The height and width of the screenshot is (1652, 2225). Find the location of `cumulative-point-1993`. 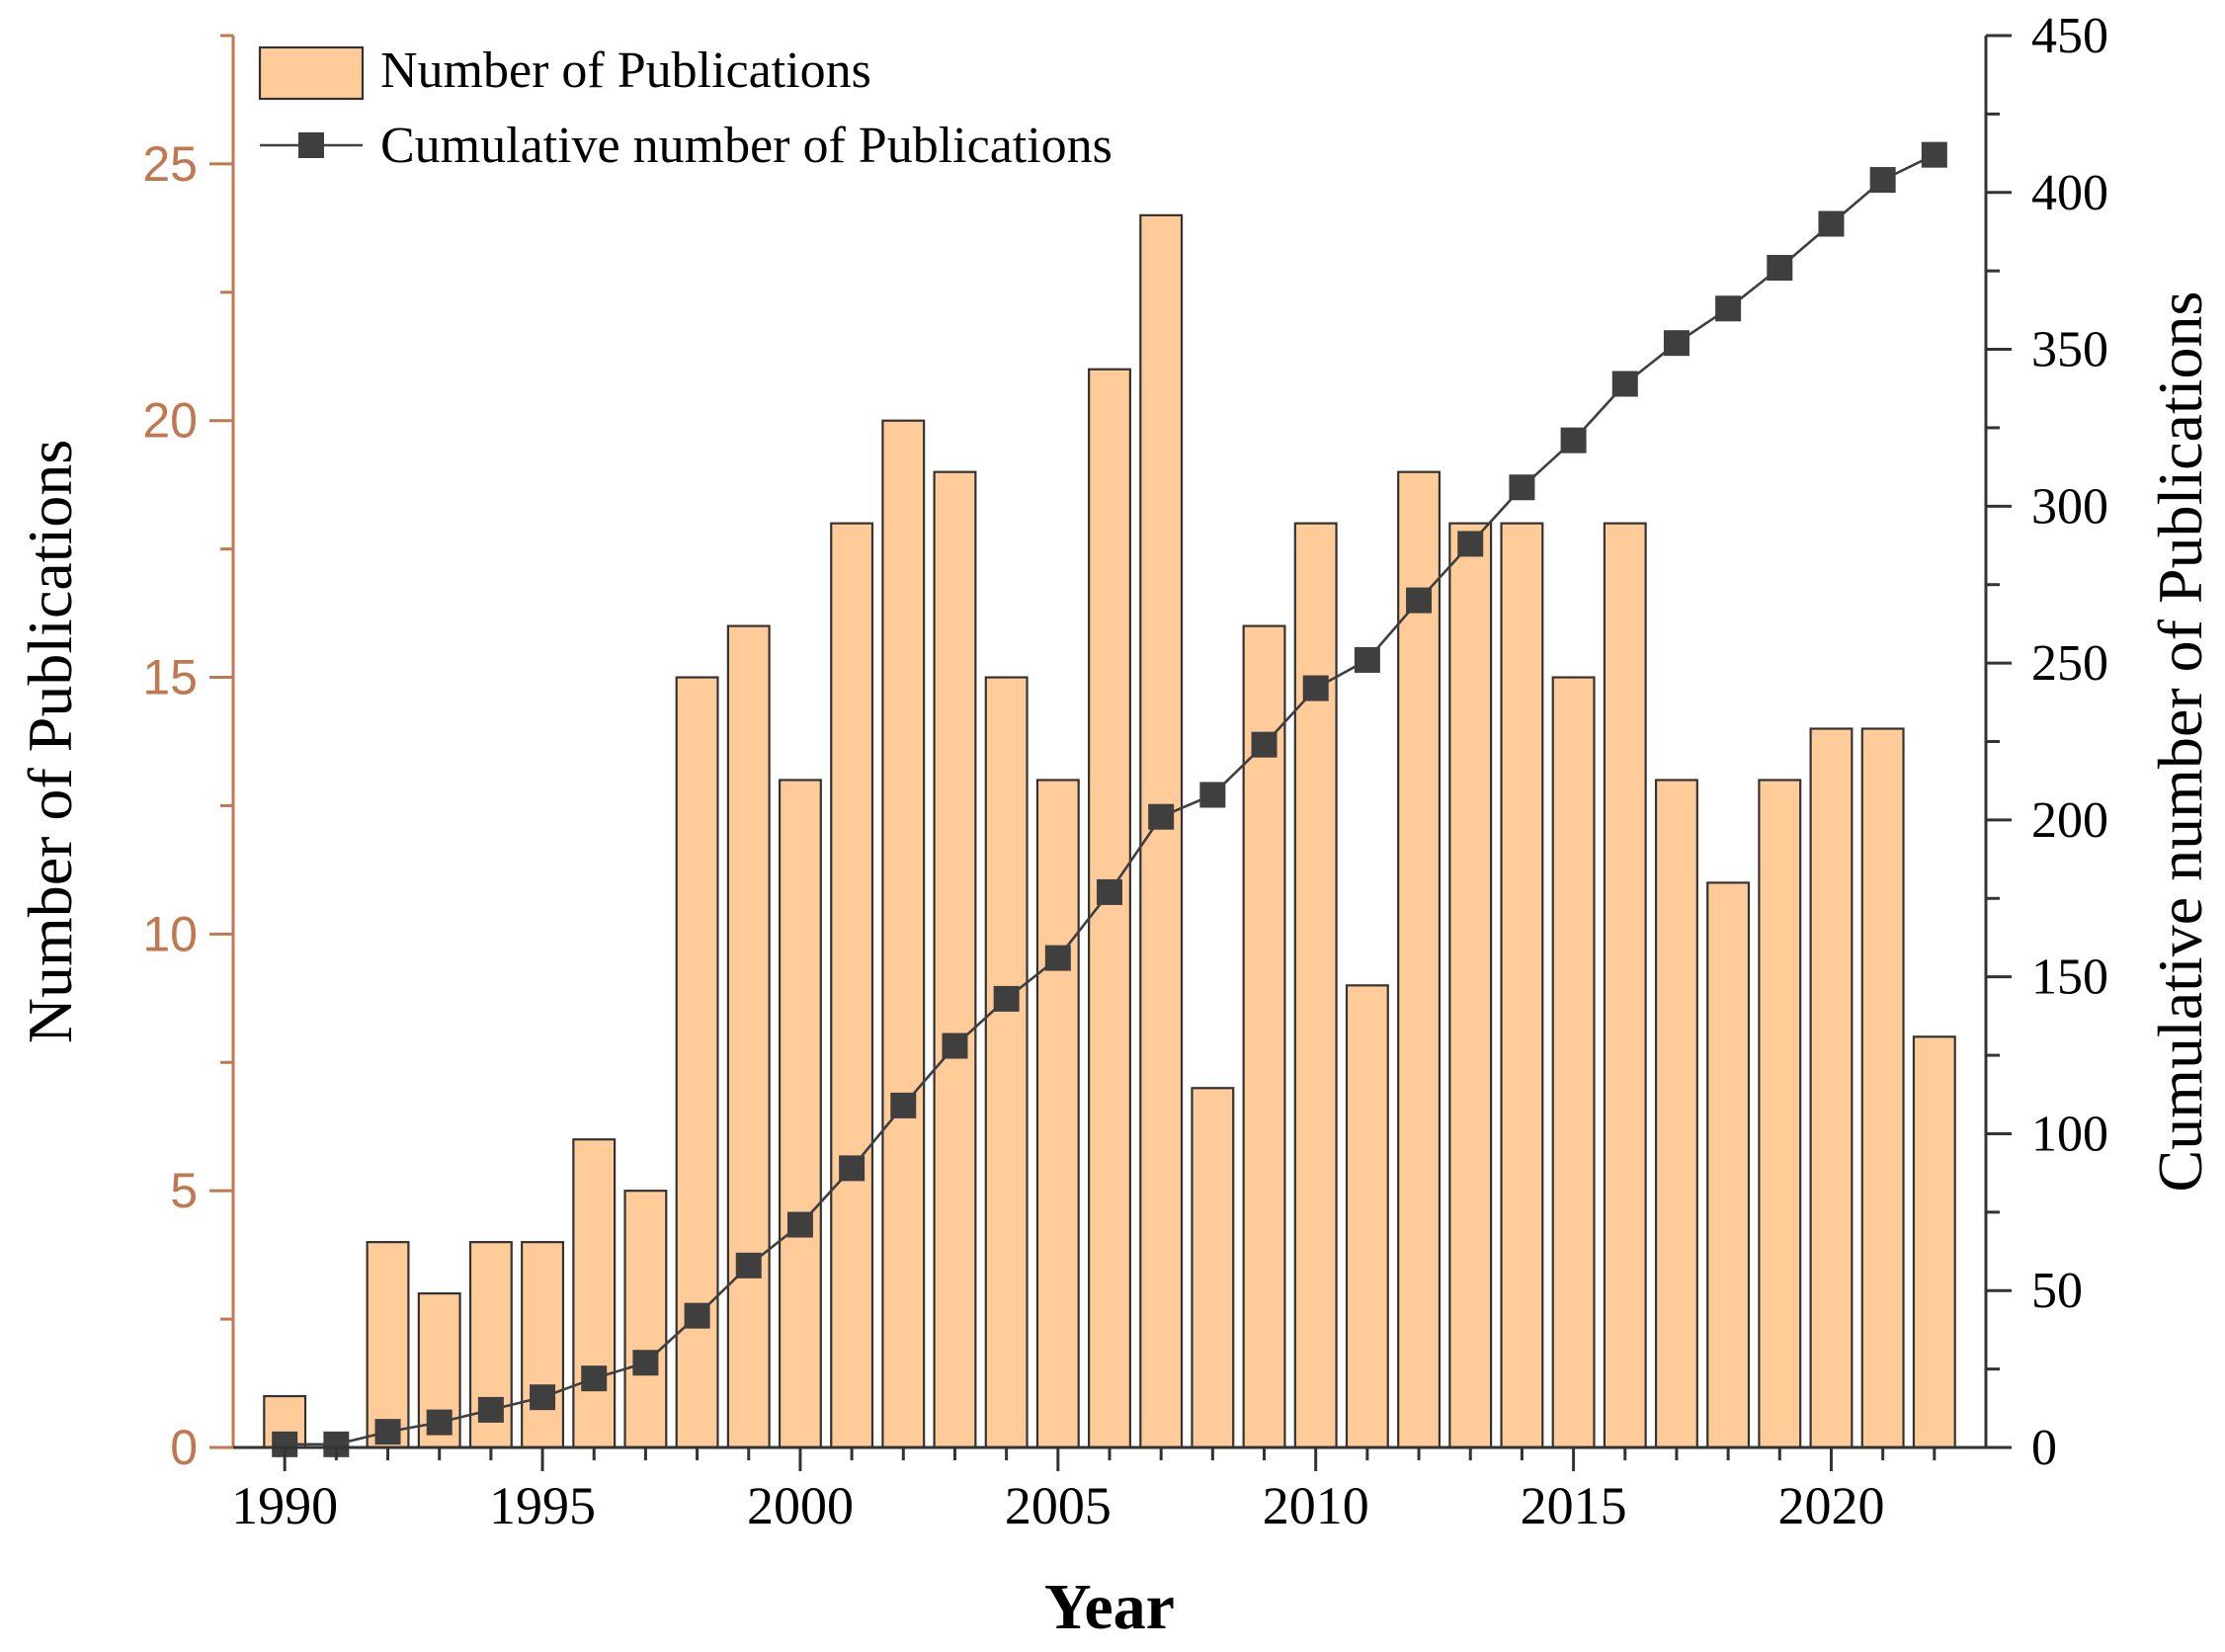

cumulative-point-1993 is located at coordinates (440, 1422).